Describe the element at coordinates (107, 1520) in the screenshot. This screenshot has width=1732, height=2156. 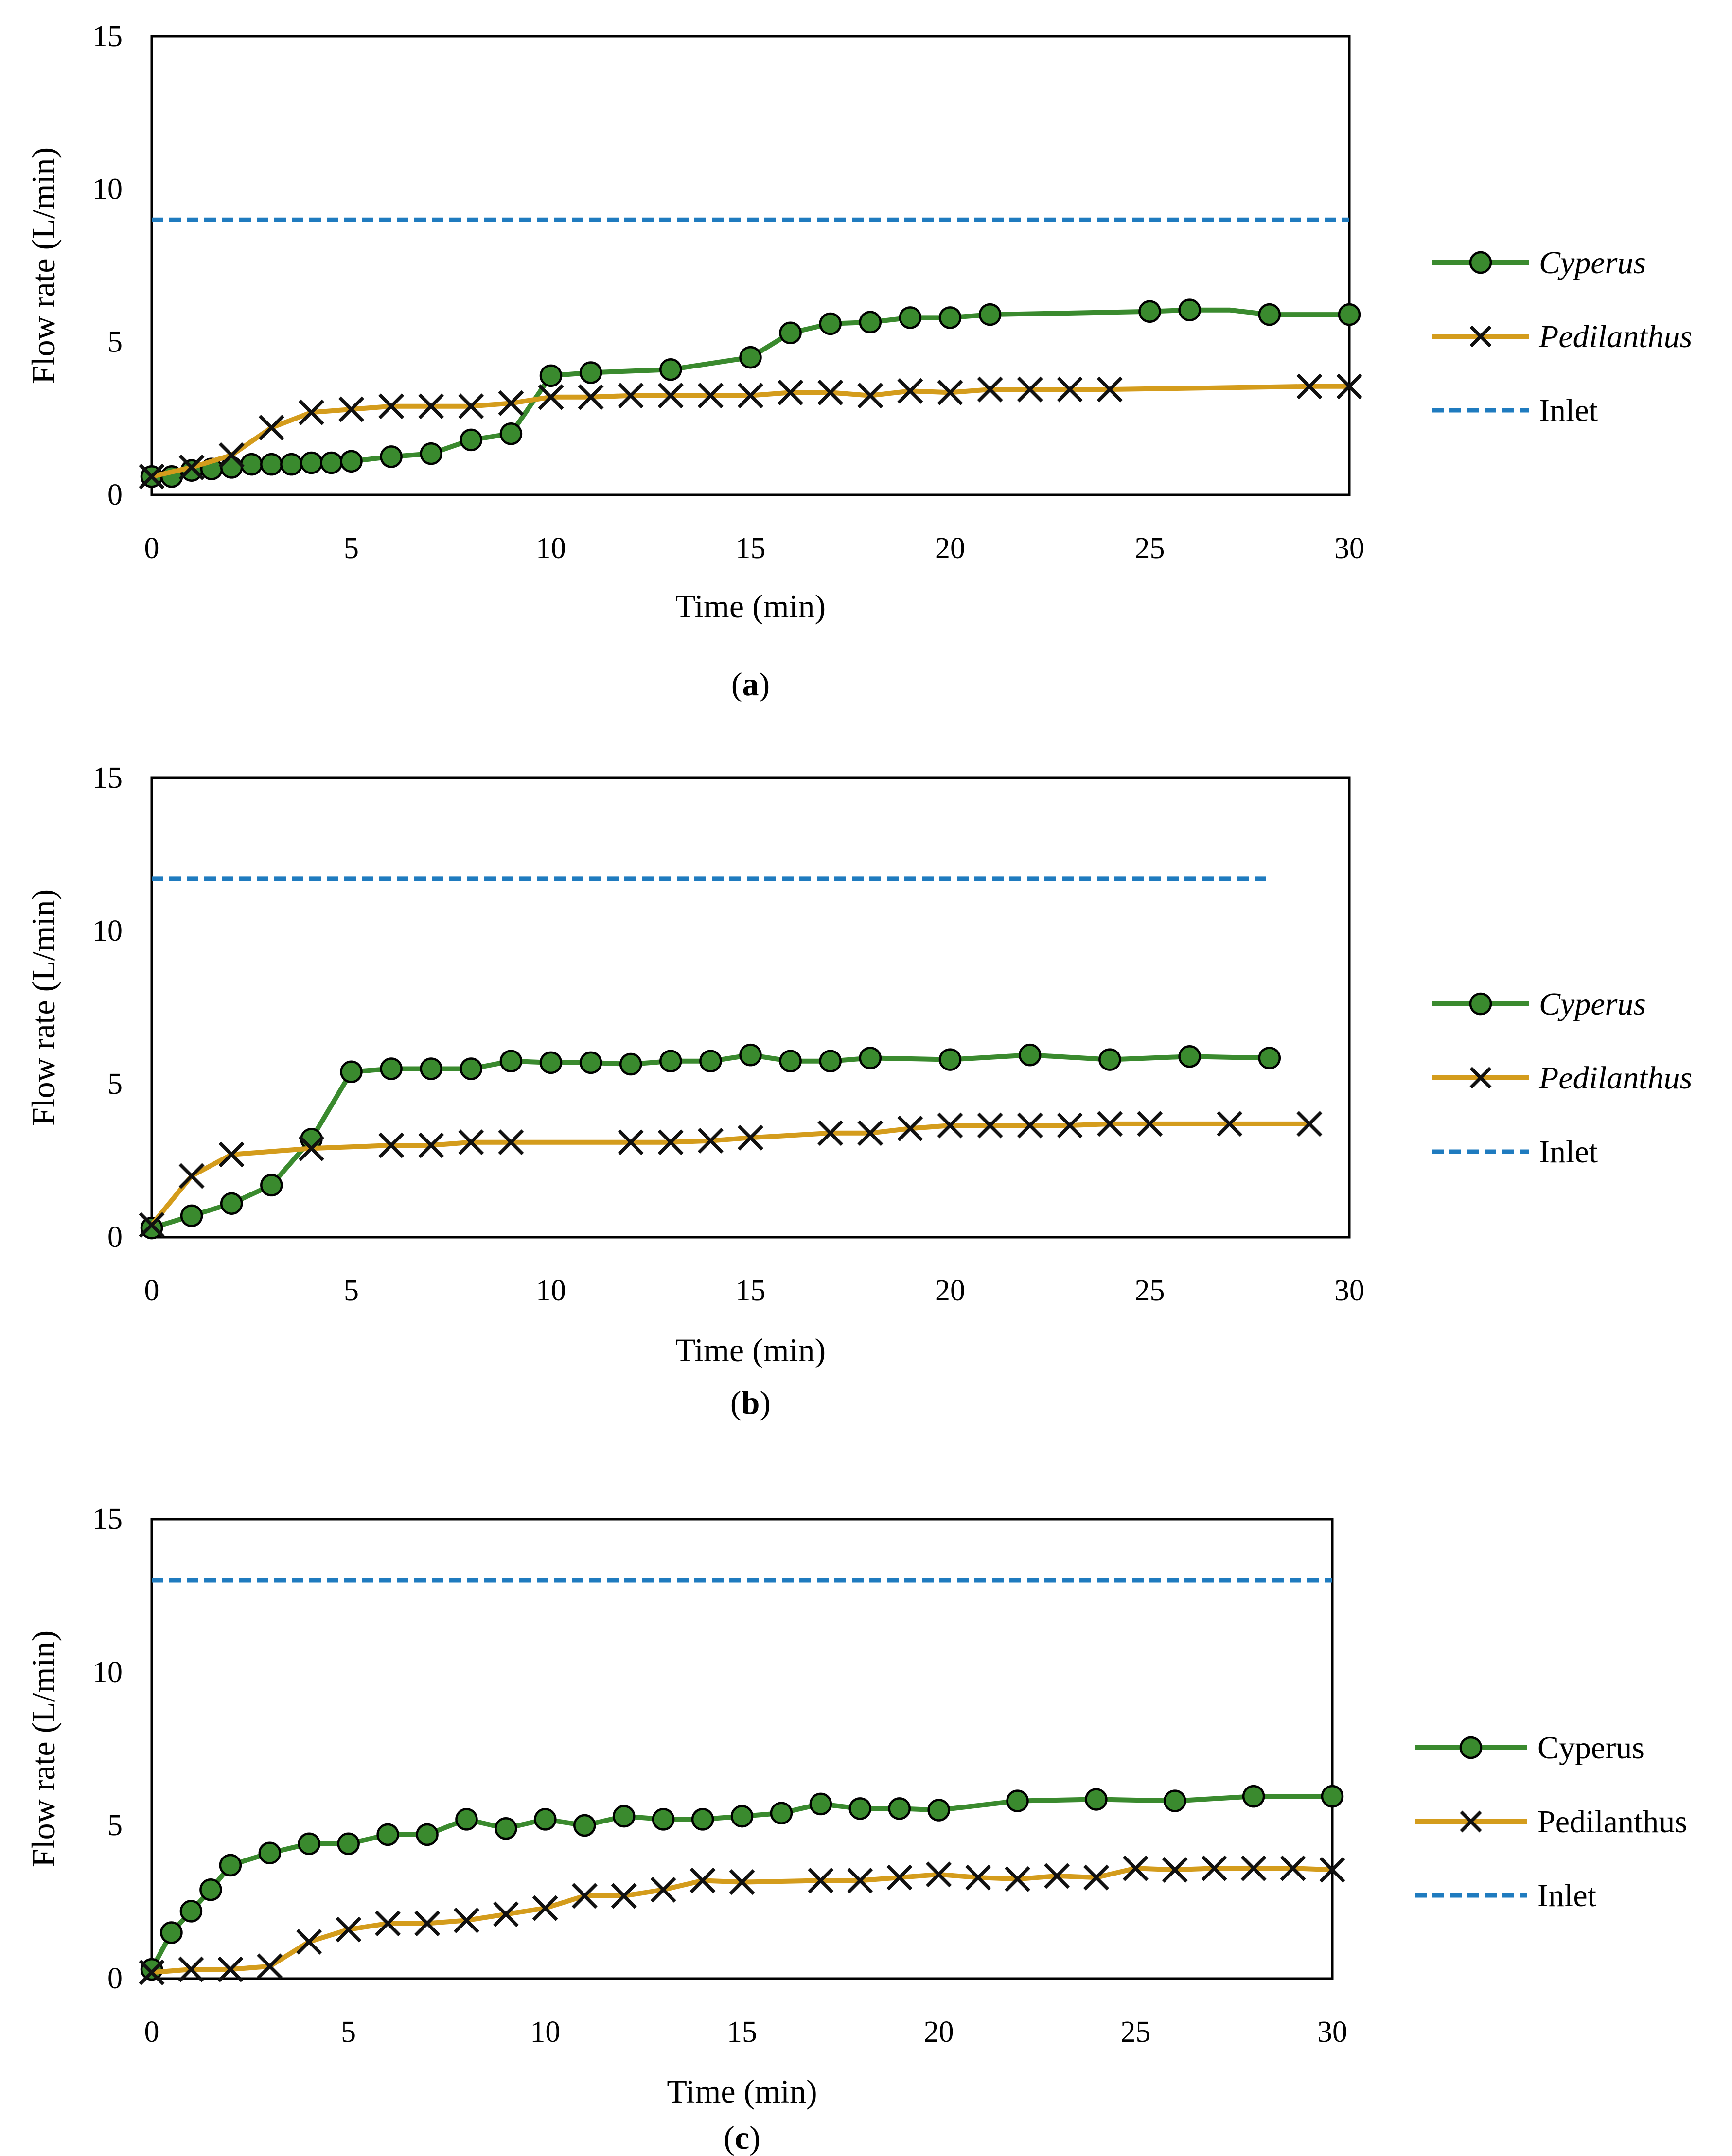
I see `y-tick-label: 15` at that location.